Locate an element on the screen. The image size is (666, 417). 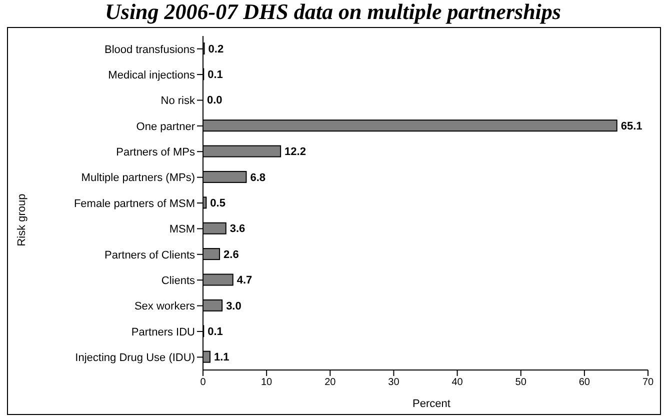
y-tick-label: Sex workers is located at coordinates (165, 306).